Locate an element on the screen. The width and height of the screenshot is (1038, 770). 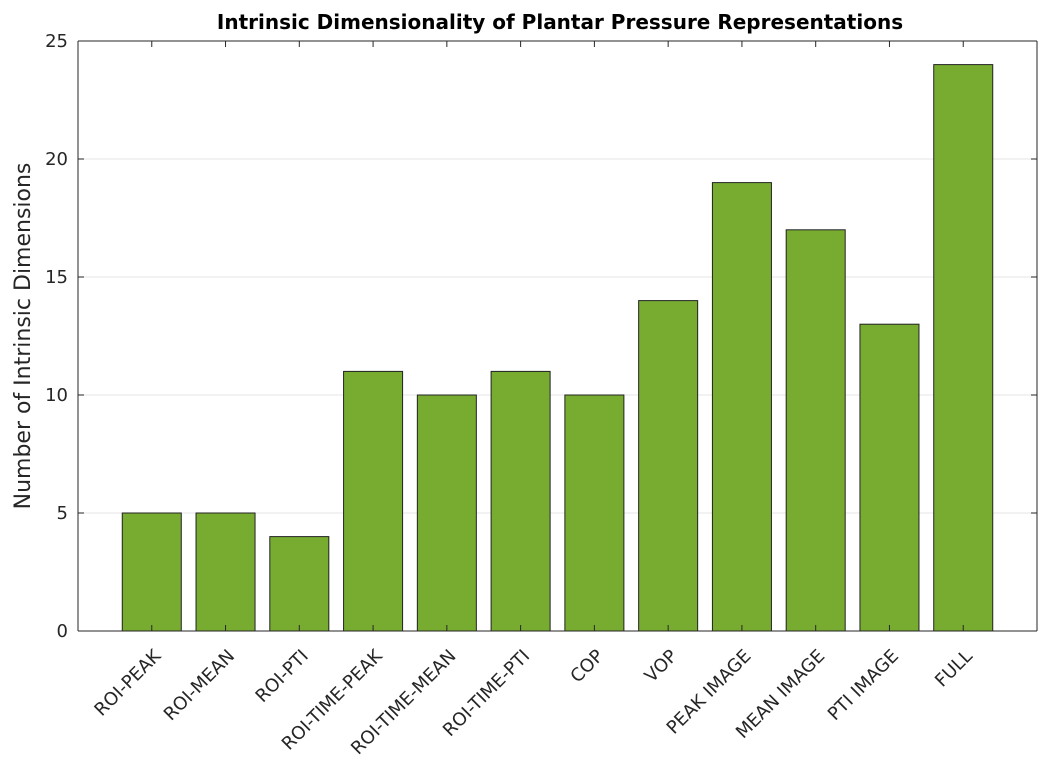
y-tick-label: 0 is located at coordinates (62, 631).